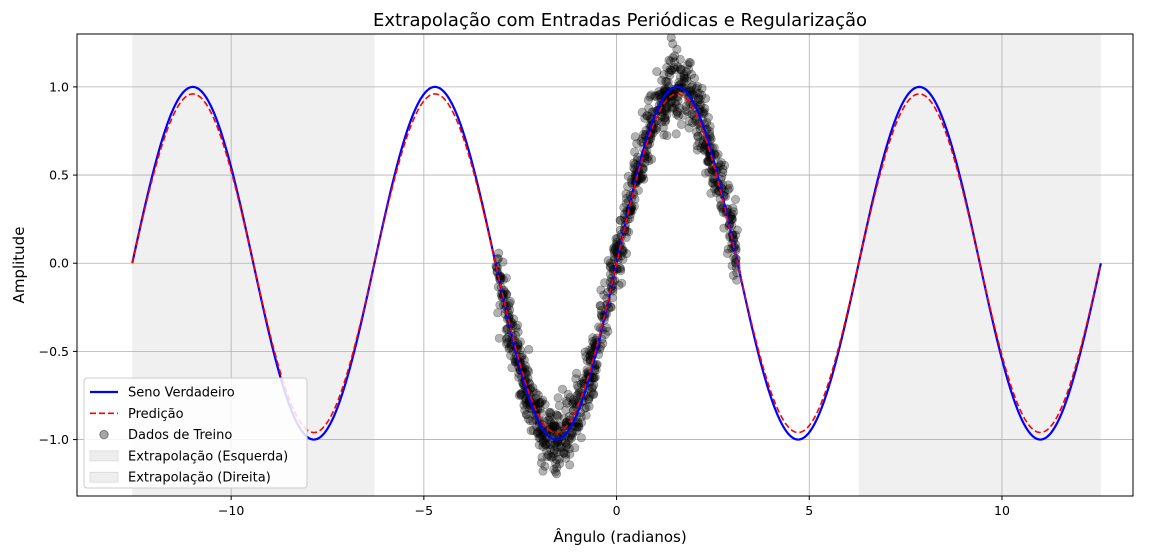 This screenshot has width=1171, height=556. Describe the element at coordinates (619, 536) in the screenshot. I see `x-axis-label: Ângulo (radianos)` at that location.